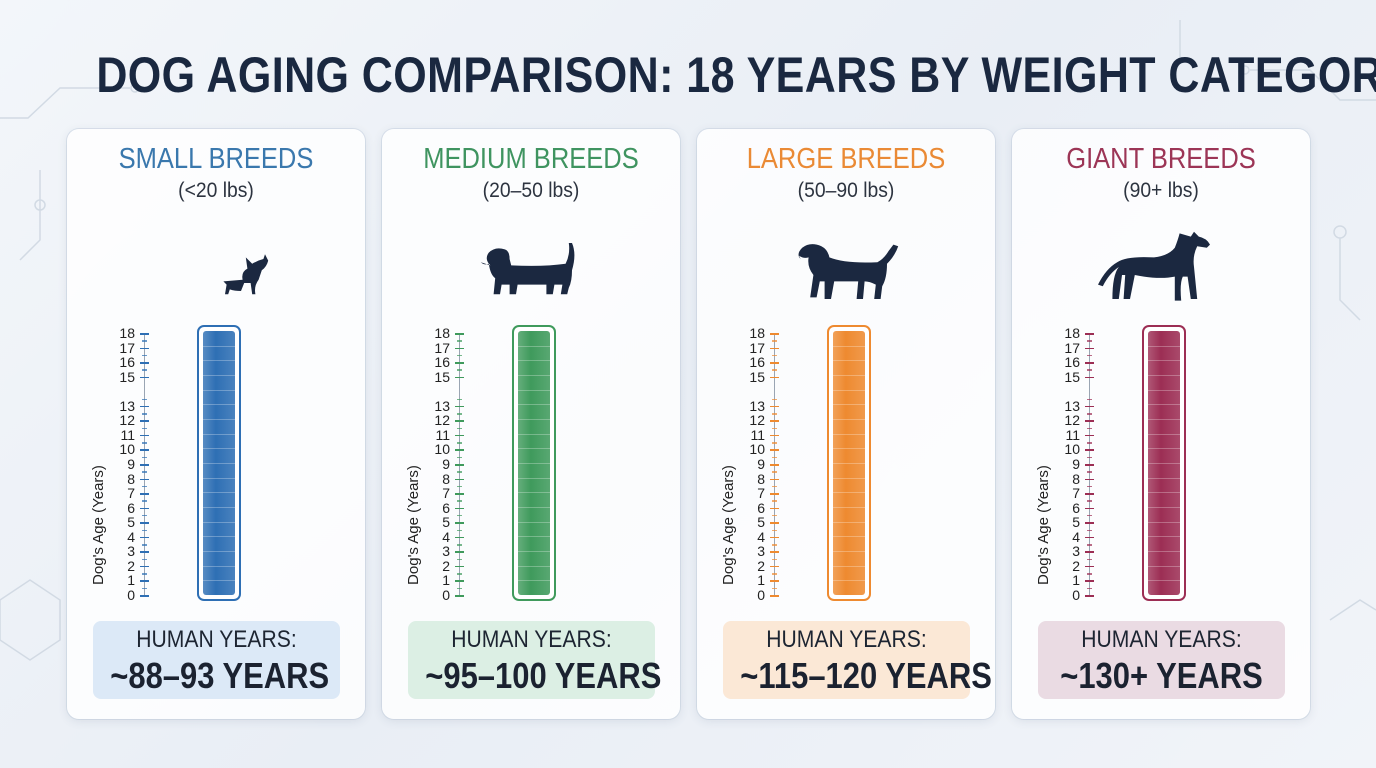 The height and width of the screenshot is (768, 1376). Describe the element at coordinates (1072, 405) in the screenshot. I see `y-tick-label: 13` at that location.